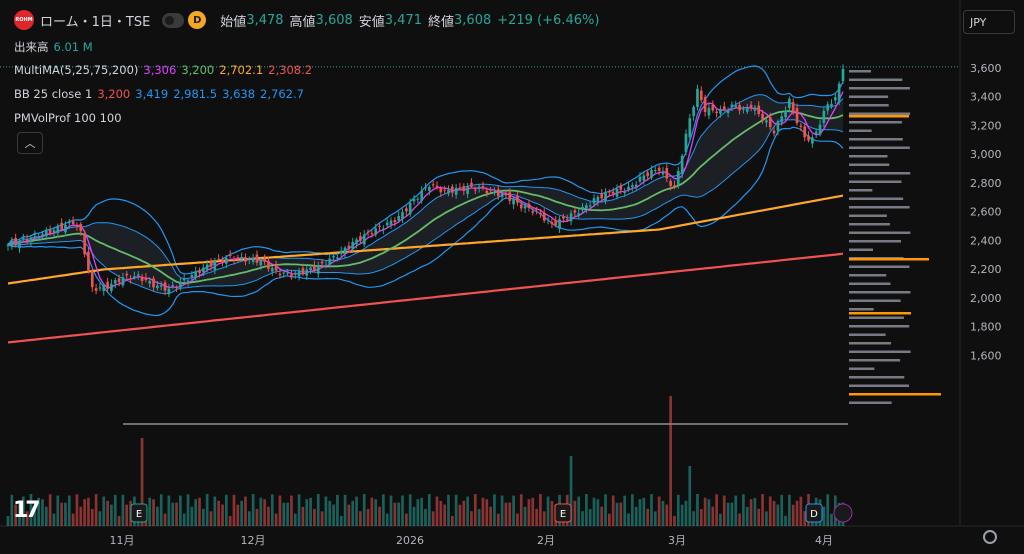  Describe the element at coordinates (197, 20) in the screenshot. I see `timeframe-badge: D` at that location.